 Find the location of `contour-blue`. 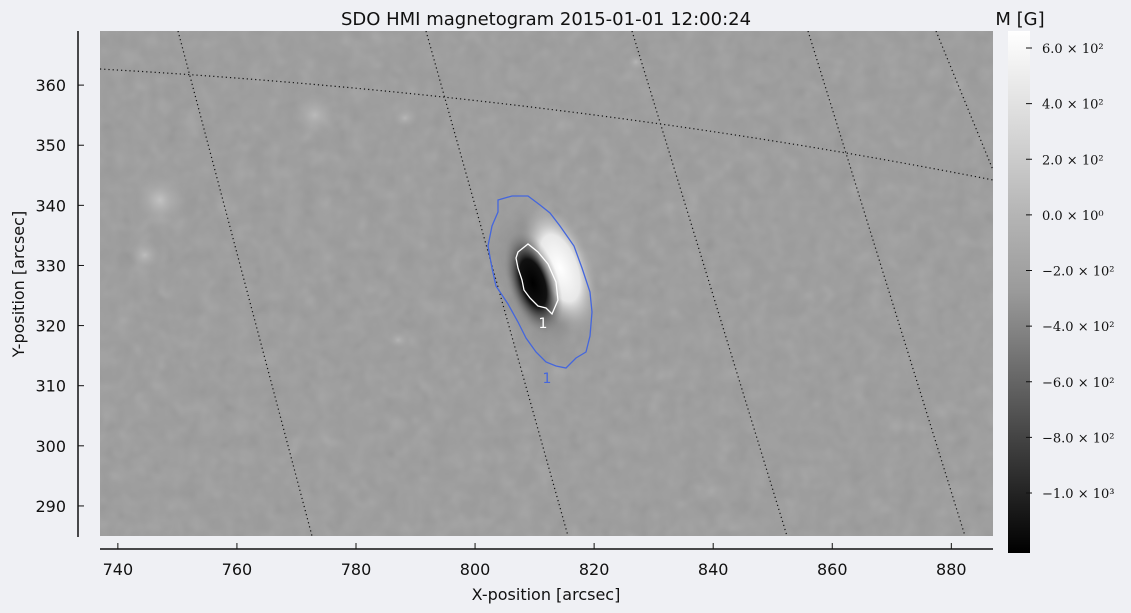

contour-blue is located at coordinates (540, 282).